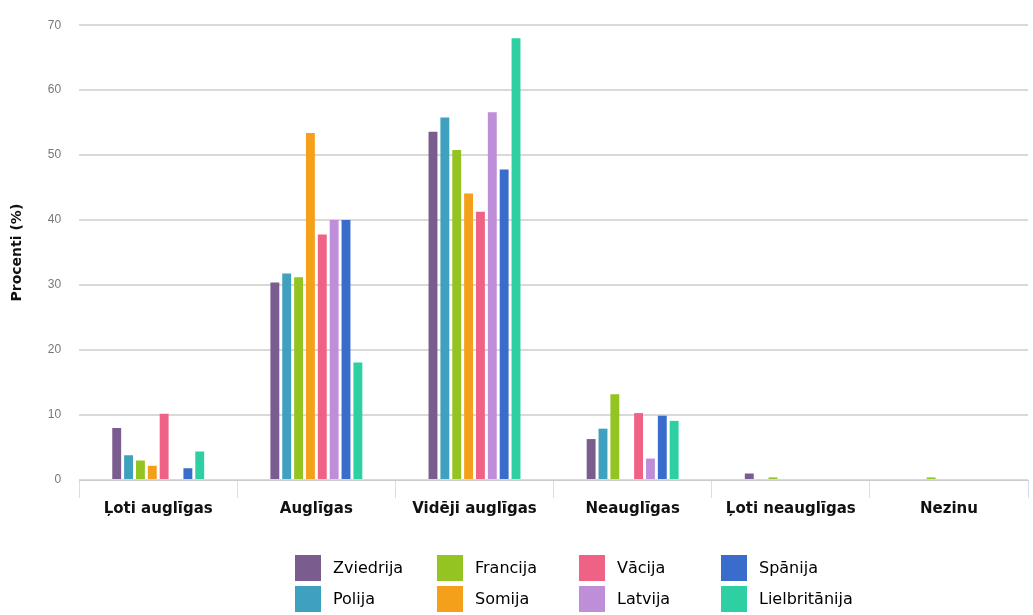 The image size is (1033, 615). What do you see at coordinates (54, 414) in the screenshot?
I see `y-tick-label: 10` at bounding box center [54, 414].